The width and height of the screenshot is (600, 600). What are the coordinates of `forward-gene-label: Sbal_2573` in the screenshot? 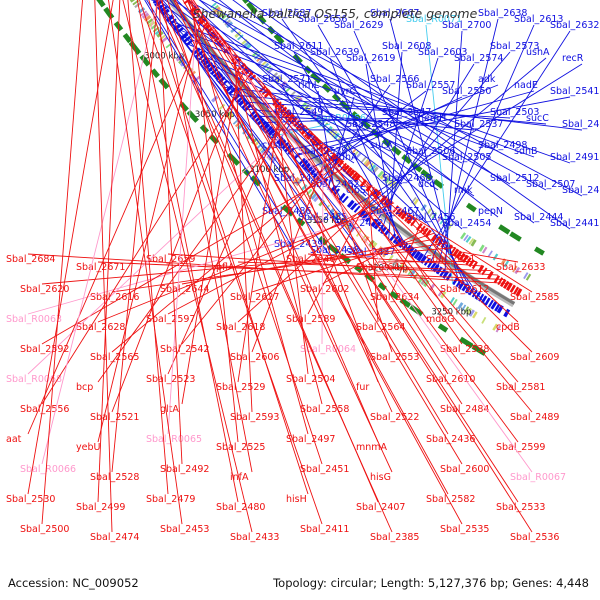 It's located at (514, 46).